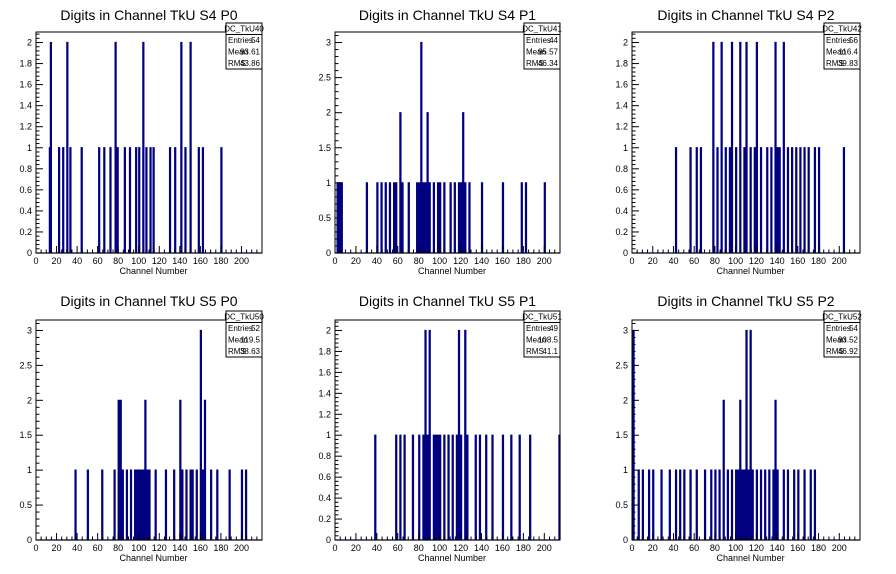 This screenshot has width=896, height=574. Describe the element at coordinates (848, 63) in the screenshot. I see `stats-value-rms: 39.83` at that location.